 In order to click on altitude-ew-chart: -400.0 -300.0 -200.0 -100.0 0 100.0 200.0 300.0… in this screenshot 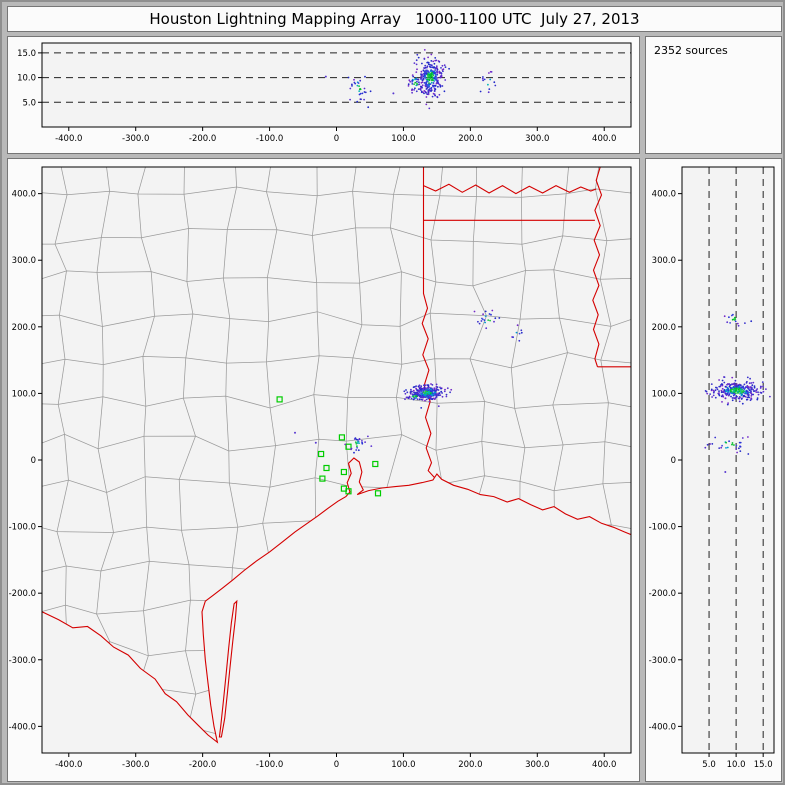, I will do `click(324, 93)`.